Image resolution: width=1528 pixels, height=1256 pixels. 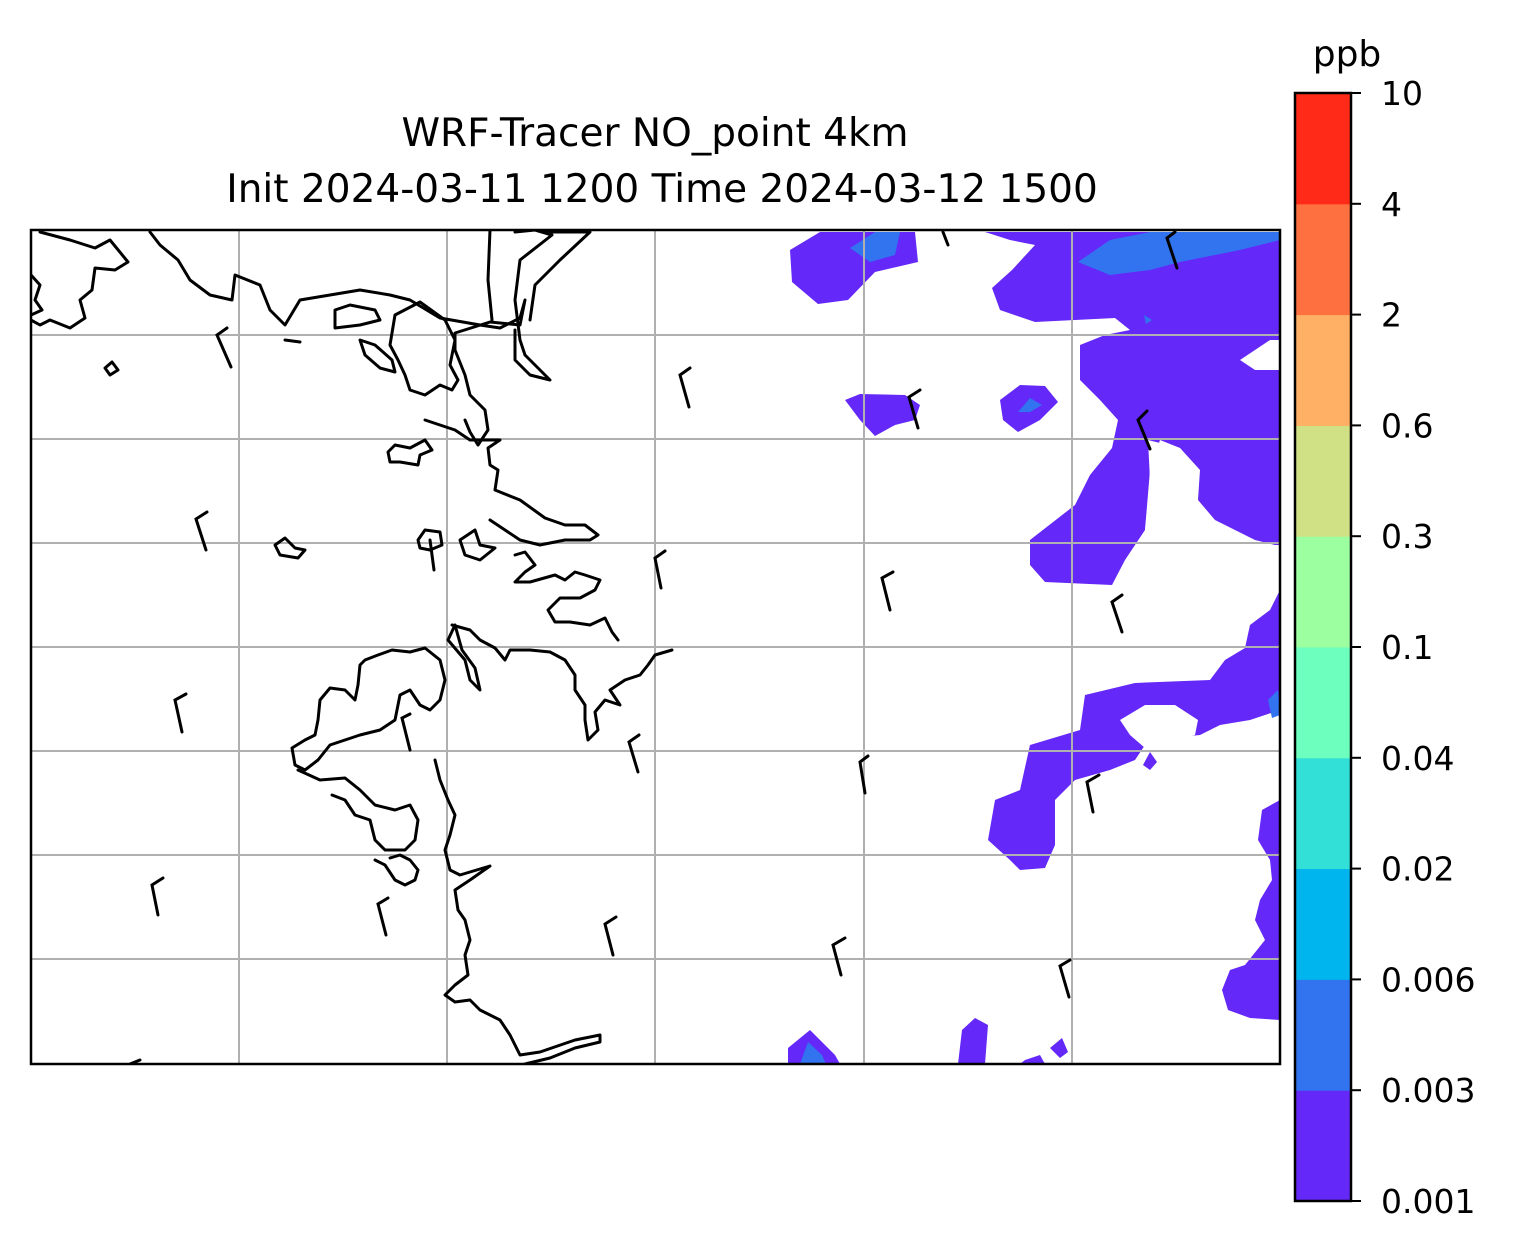 I want to click on colorbar-tick-label: 0.1, so click(x=1407, y=647).